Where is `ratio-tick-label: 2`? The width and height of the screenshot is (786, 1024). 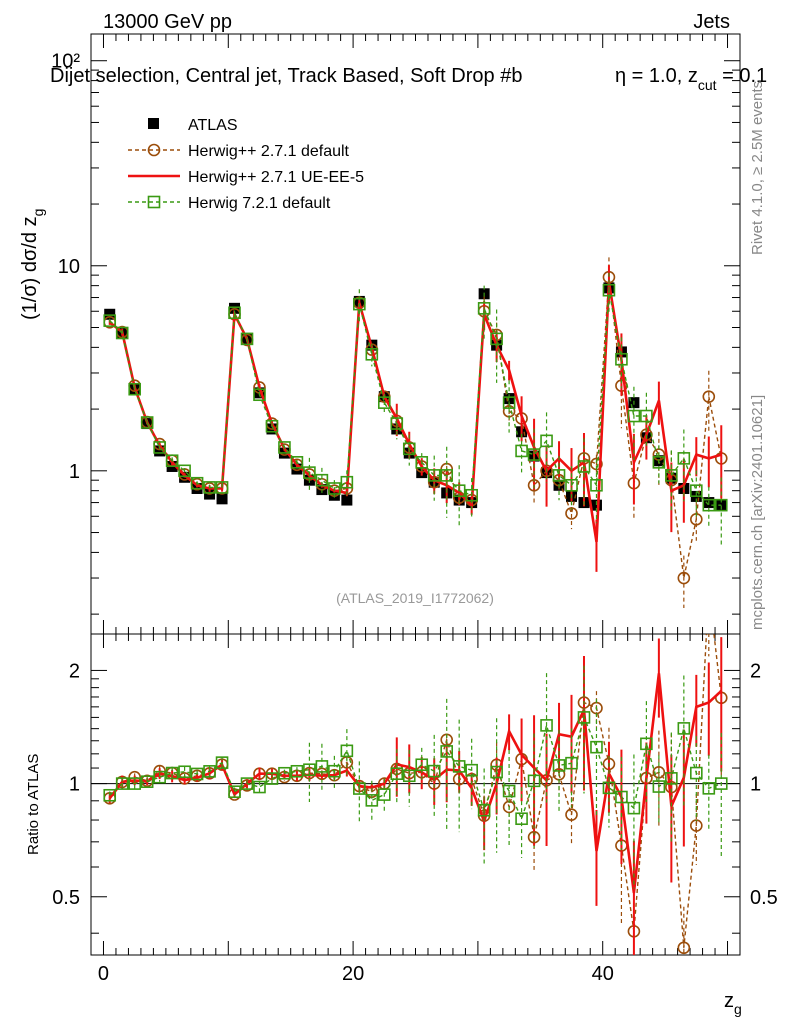
ratio-tick-label: 2 is located at coordinates (74, 671).